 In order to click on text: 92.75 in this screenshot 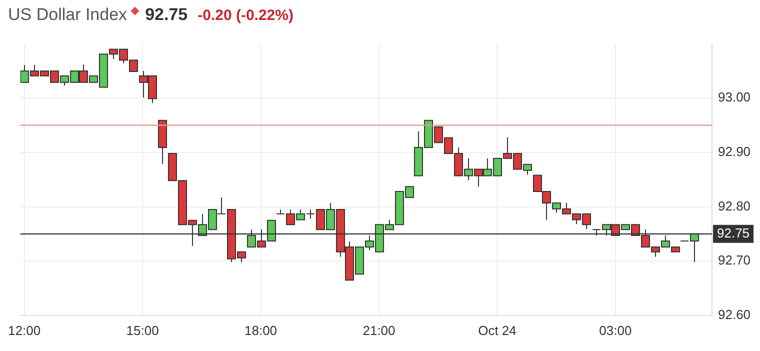, I will do `click(166, 15)`.